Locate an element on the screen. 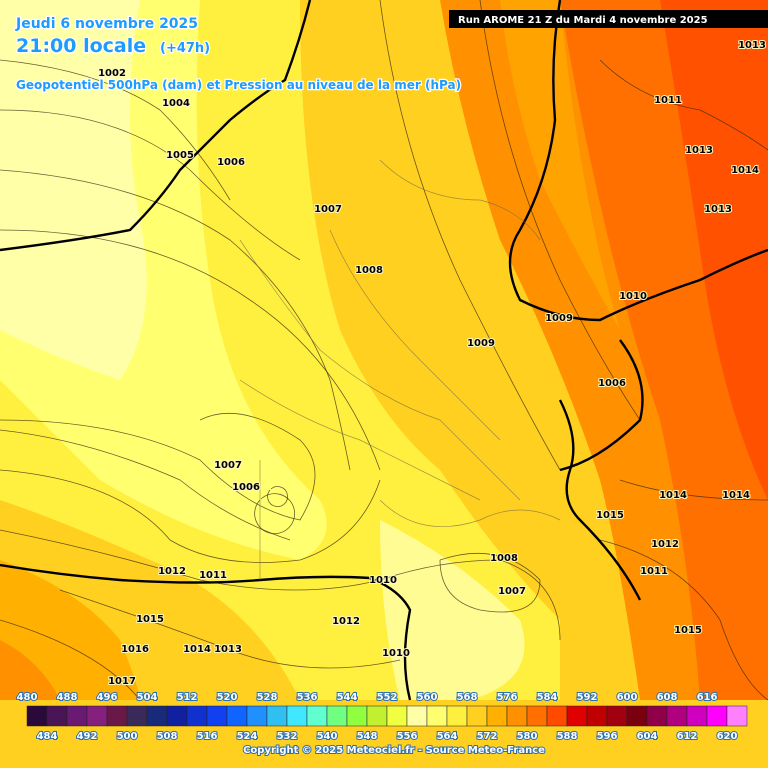 This screenshot has height=768, width=768. legend-label: 580 is located at coordinates (527, 736).